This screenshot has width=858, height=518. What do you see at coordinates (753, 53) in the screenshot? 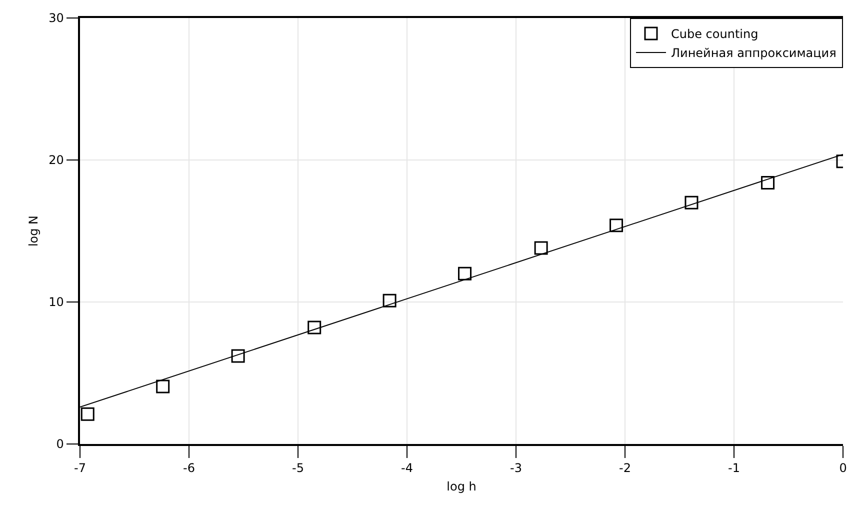
I see `legend-label: Линейная аппроксимация` at bounding box center [753, 53].